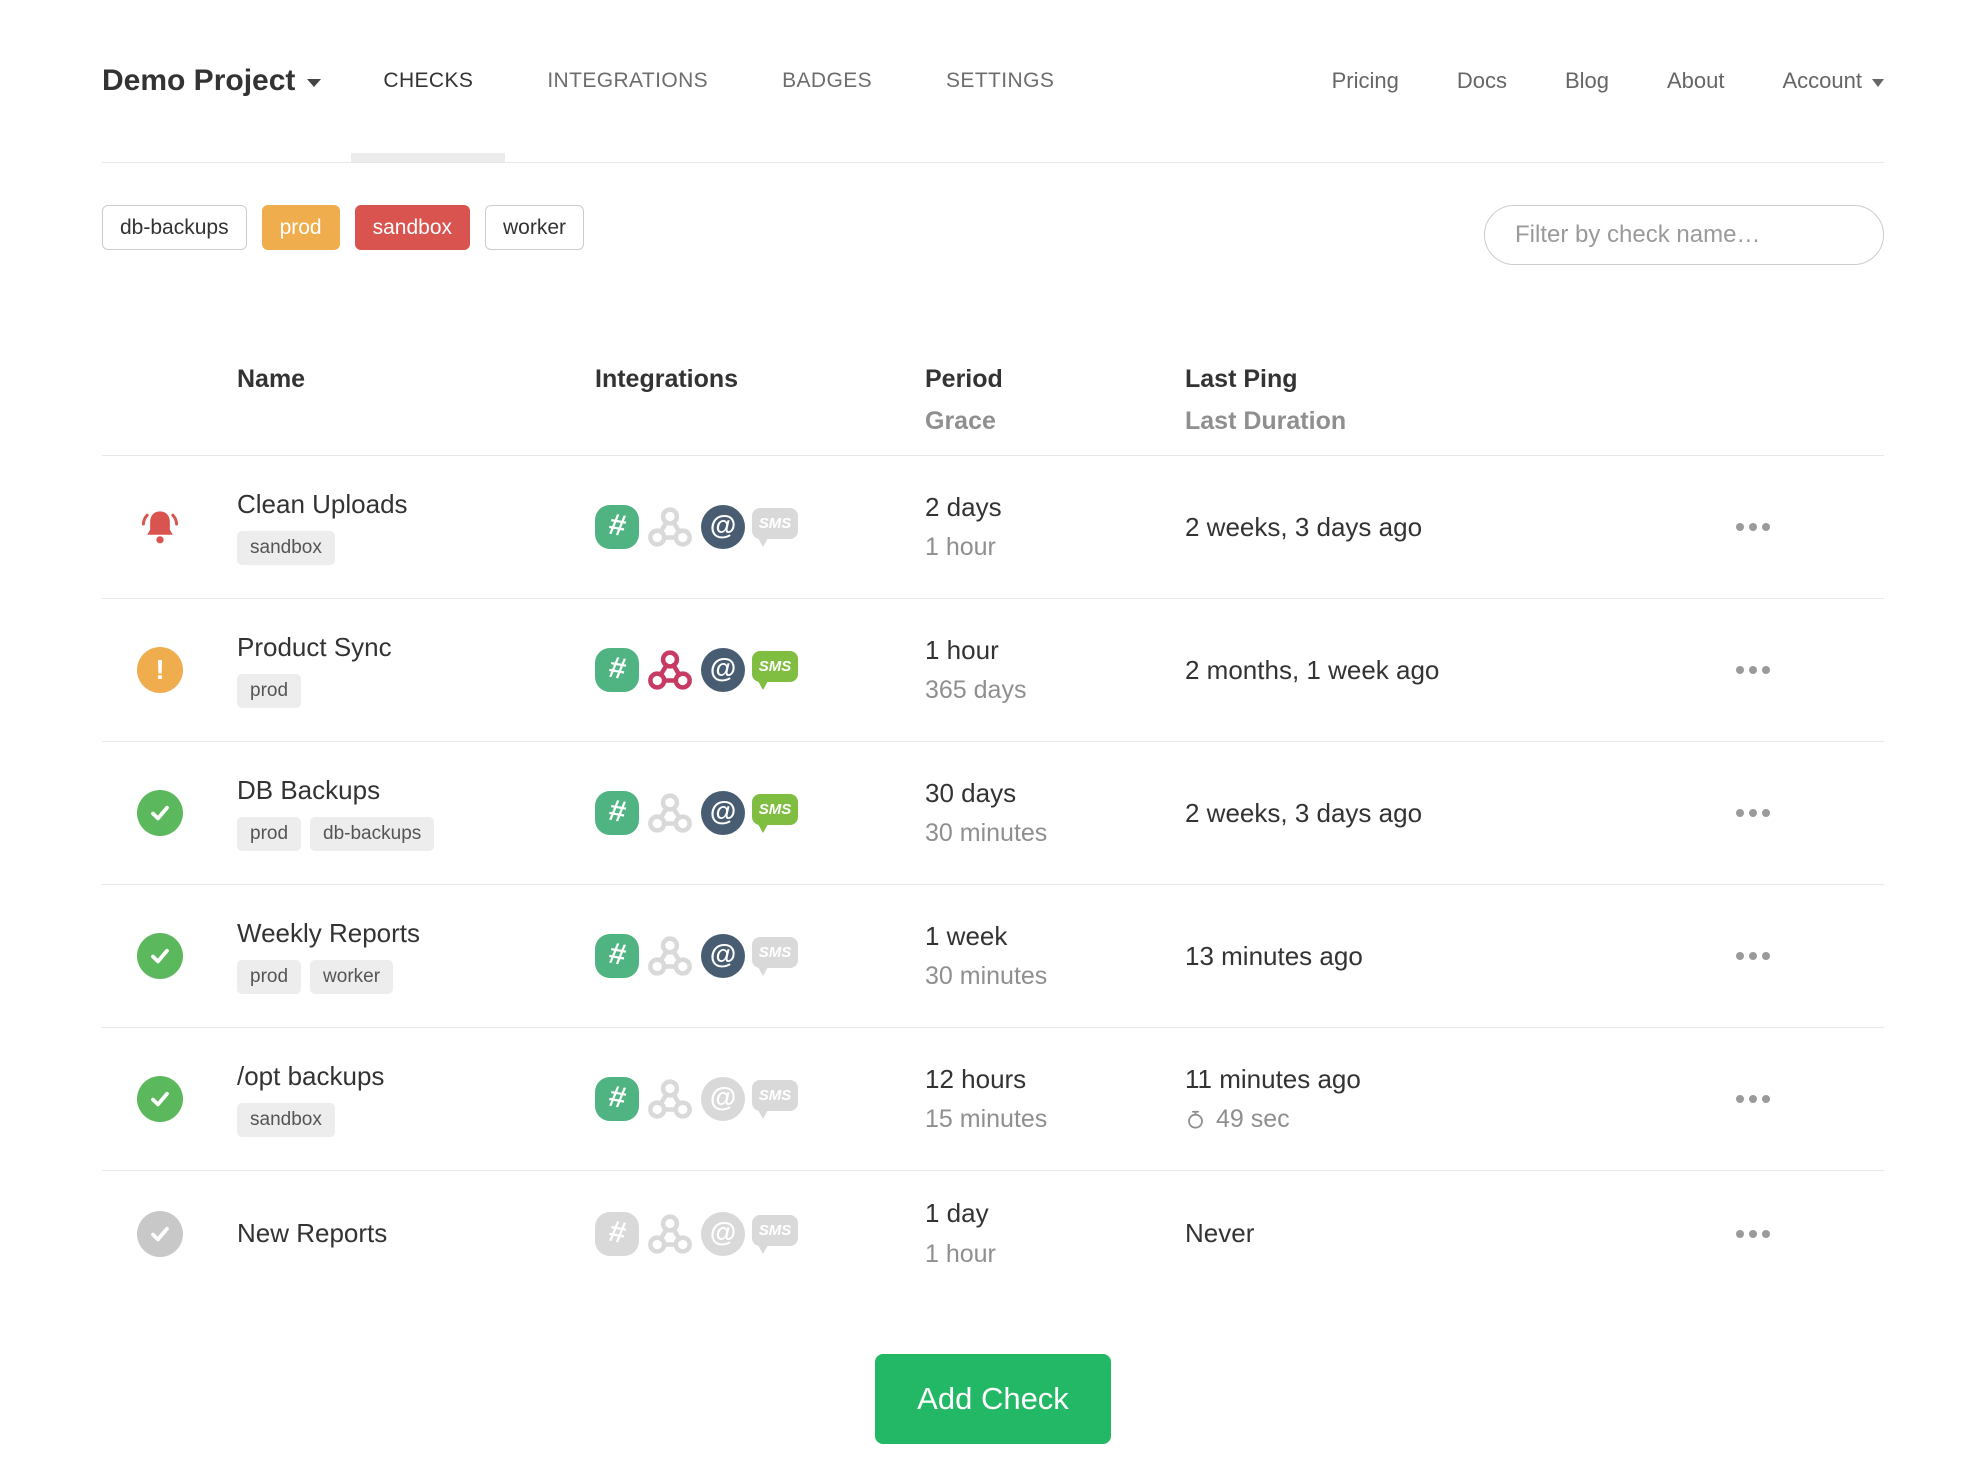  What do you see at coordinates (1586, 80) in the screenshot?
I see `nav-link-blog: Blog` at bounding box center [1586, 80].